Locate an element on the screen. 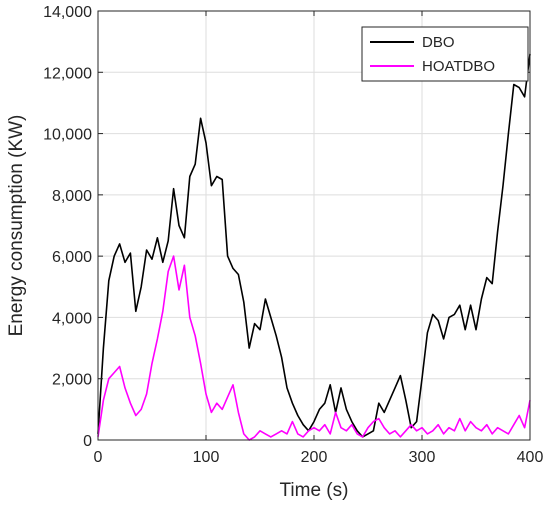 This screenshot has width=550, height=509. legend: DBO HOATDBO is located at coordinates (445, 54).